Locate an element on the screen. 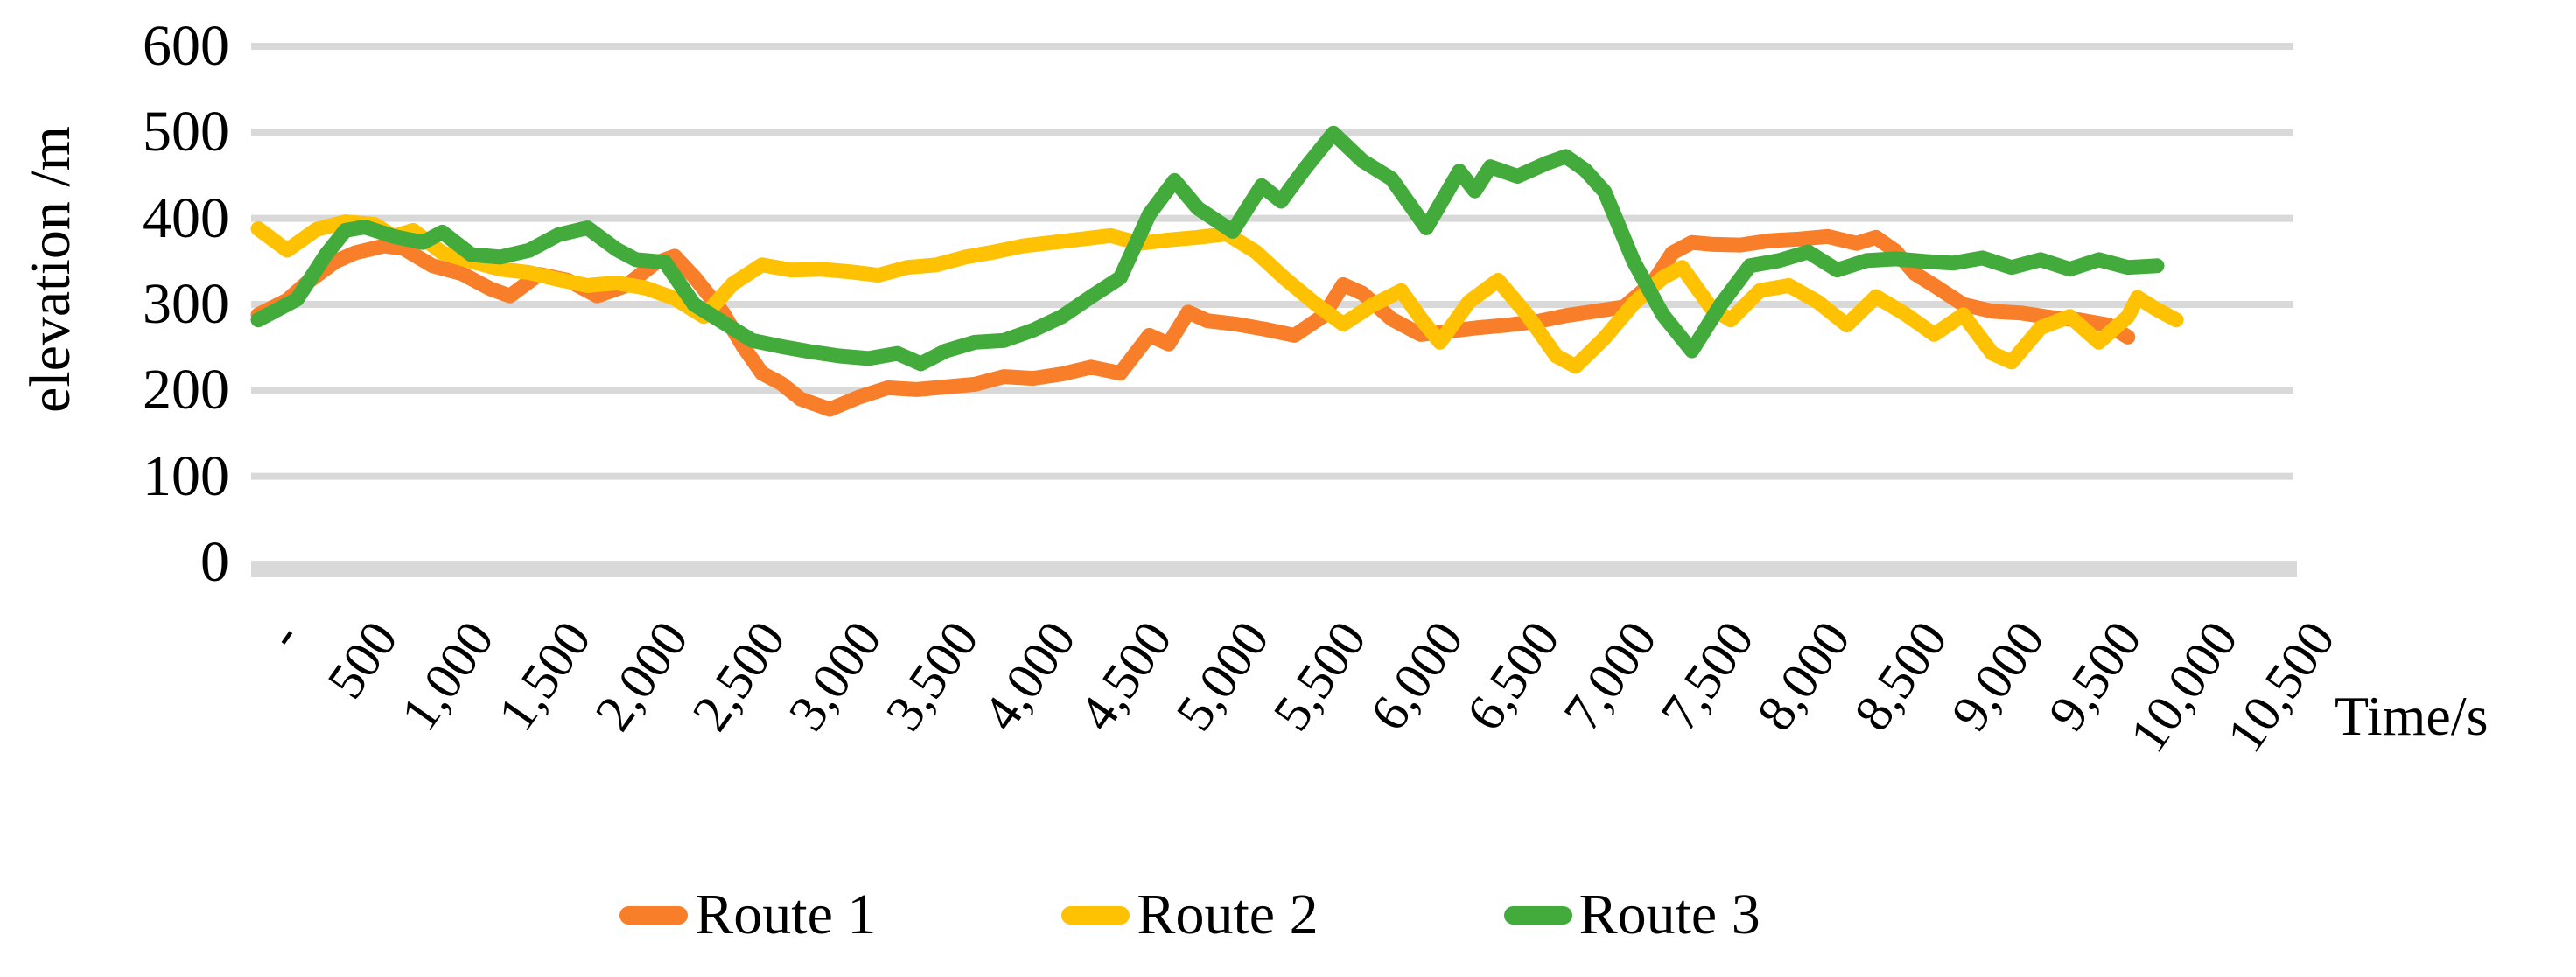 The height and width of the screenshot is (977, 2576). y-tick-label: 400 is located at coordinates (186, 217).